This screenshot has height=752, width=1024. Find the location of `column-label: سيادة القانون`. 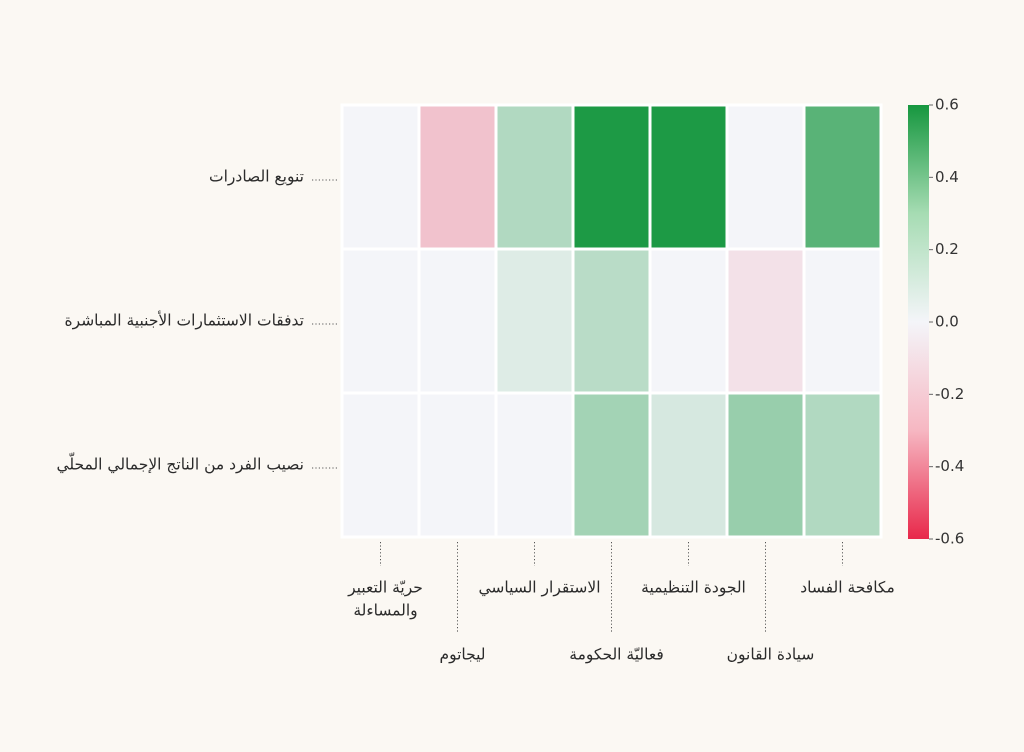

column-label: سيادة القانون is located at coordinates (771, 655).